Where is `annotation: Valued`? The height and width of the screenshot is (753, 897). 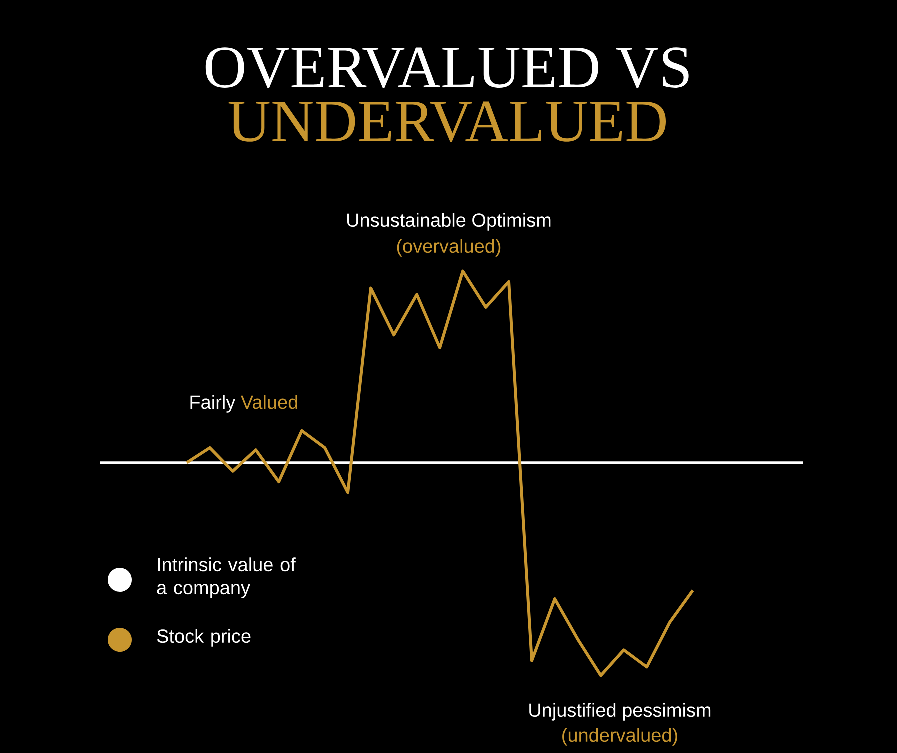 annotation: Valued is located at coordinates (269, 402).